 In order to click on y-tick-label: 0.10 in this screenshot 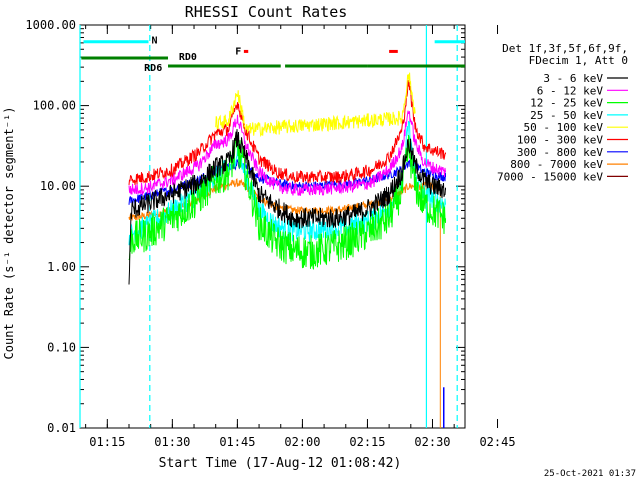, I will do `click(61, 347)`.